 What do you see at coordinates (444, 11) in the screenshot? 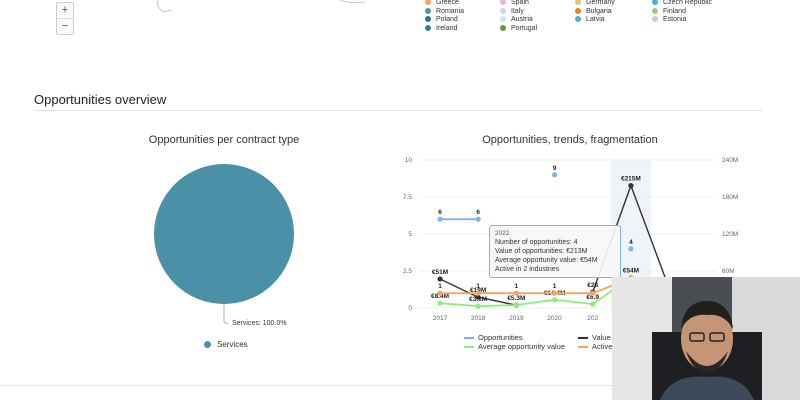
I see `country-legend-item: Romania` at bounding box center [444, 11].